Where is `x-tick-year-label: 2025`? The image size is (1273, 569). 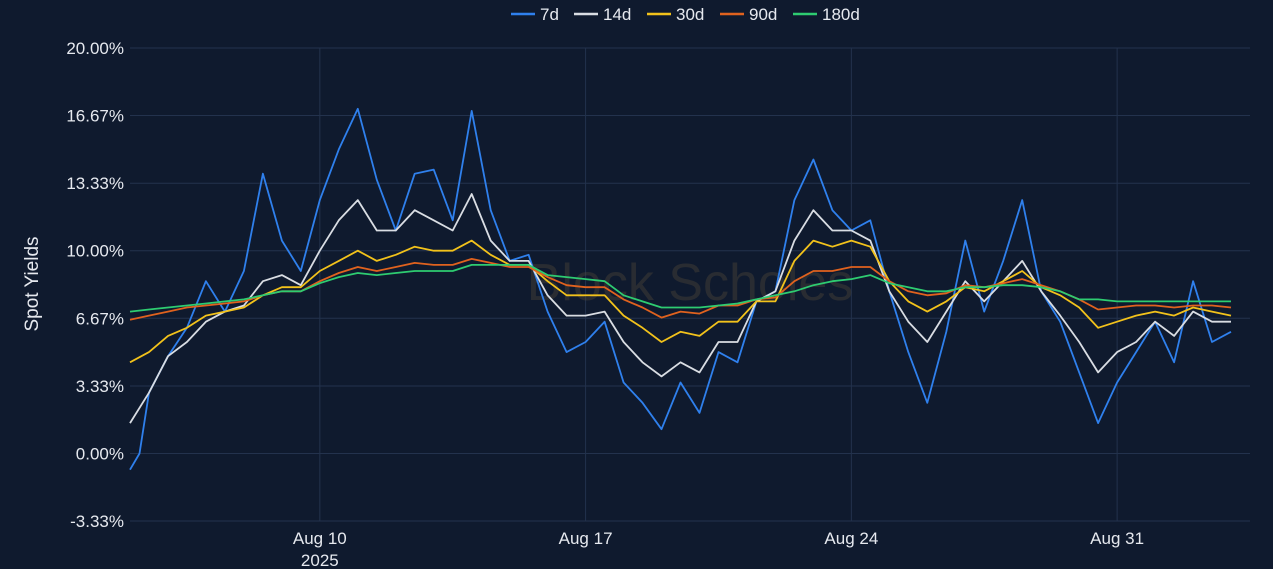
x-tick-year-label: 2025 is located at coordinates (320, 560).